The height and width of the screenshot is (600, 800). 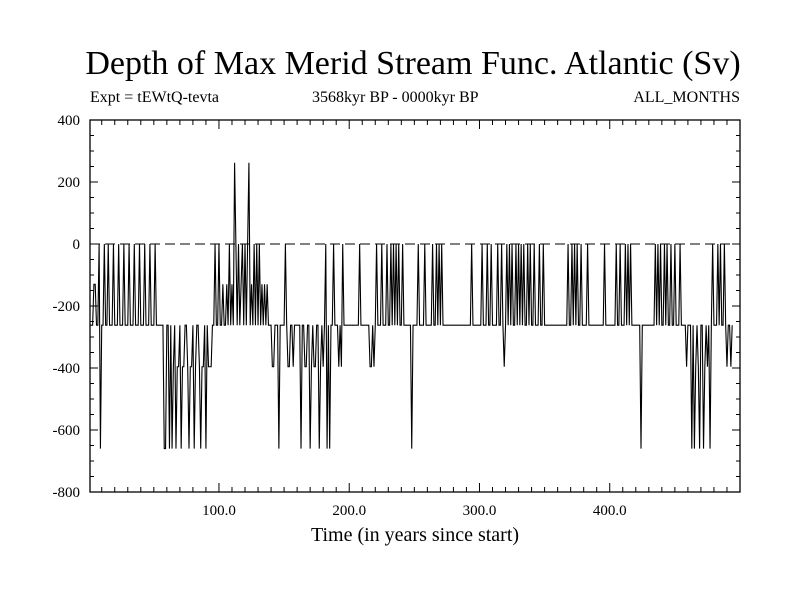 I want to click on y-tick-label: 0, so click(x=77, y=245).